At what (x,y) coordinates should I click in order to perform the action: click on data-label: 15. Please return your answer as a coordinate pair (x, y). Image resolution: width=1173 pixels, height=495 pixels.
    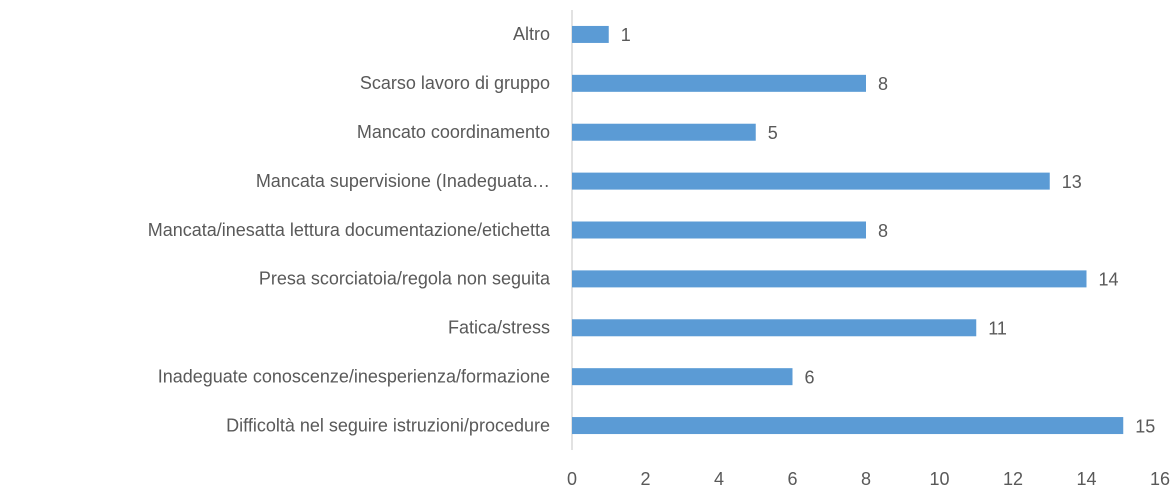
    Looking at the image, I should click on (1145, 426).